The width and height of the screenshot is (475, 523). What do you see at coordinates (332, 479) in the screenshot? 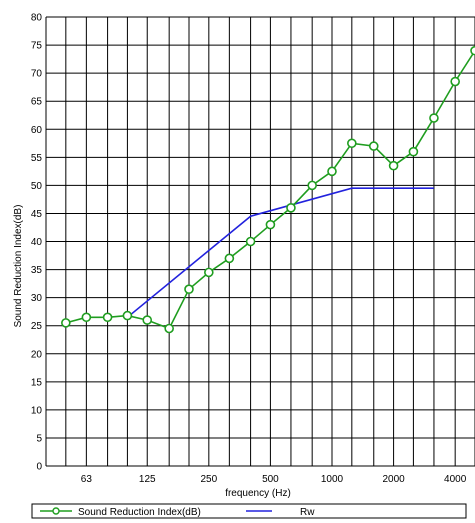
I see `x-tick-label: 1000` at bounding box center [332, 479].